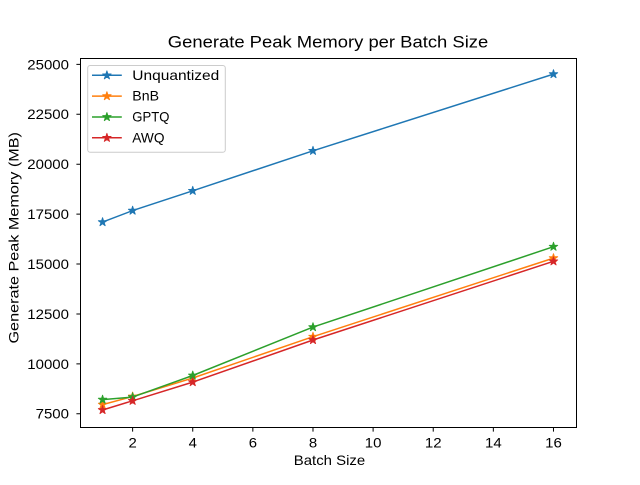  What do you see at coordinates (330, 460) in the screenshot?
I see `svg-text: Batch Size` at bounding box center [330, 460].